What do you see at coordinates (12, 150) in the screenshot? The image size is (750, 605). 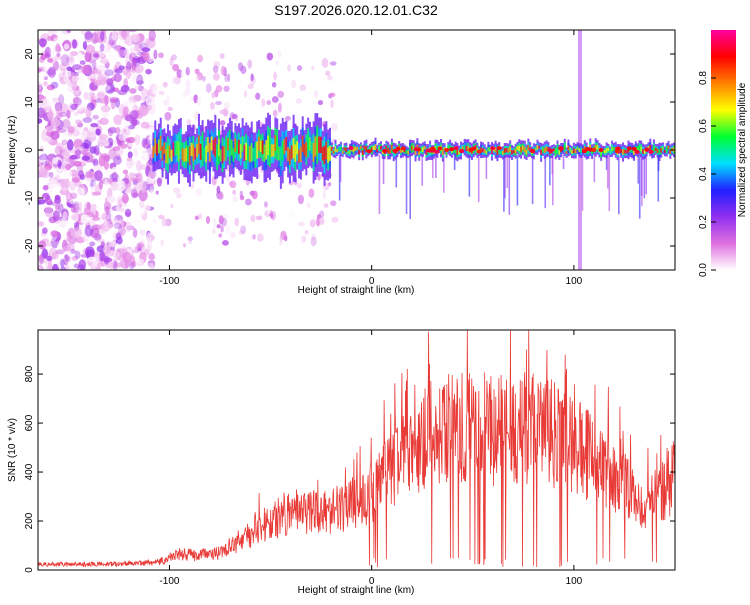 I see `spectrogram-y-axis-label: Frequency (Hz)` at bounding box center [12, 150].